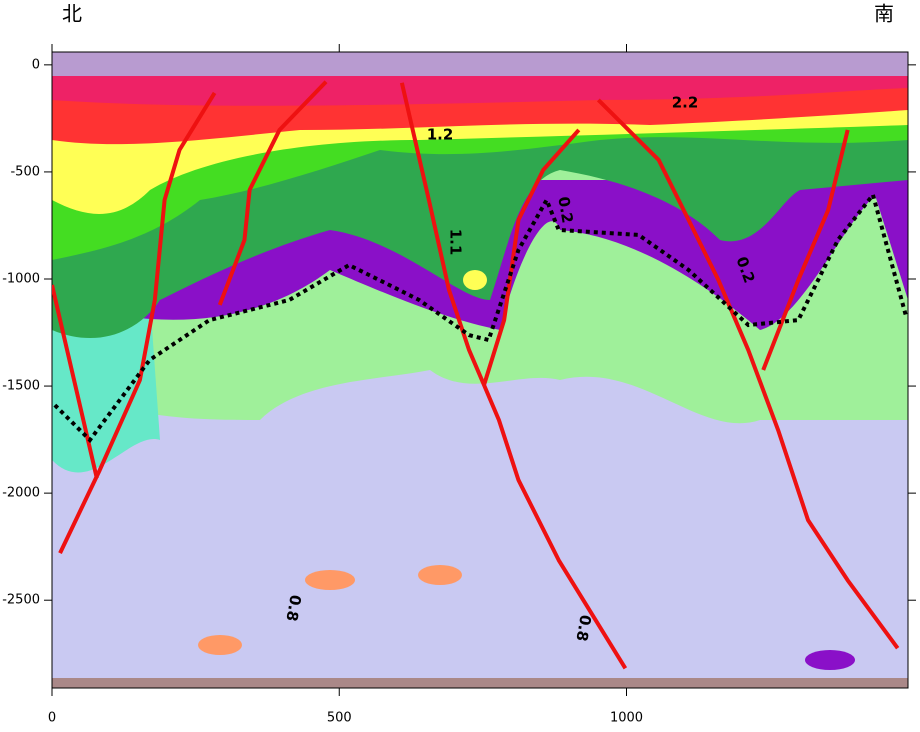  Describe the element at coordinates (339, 718) in the screenshot. I see `x-tick-label: 500` at that location.